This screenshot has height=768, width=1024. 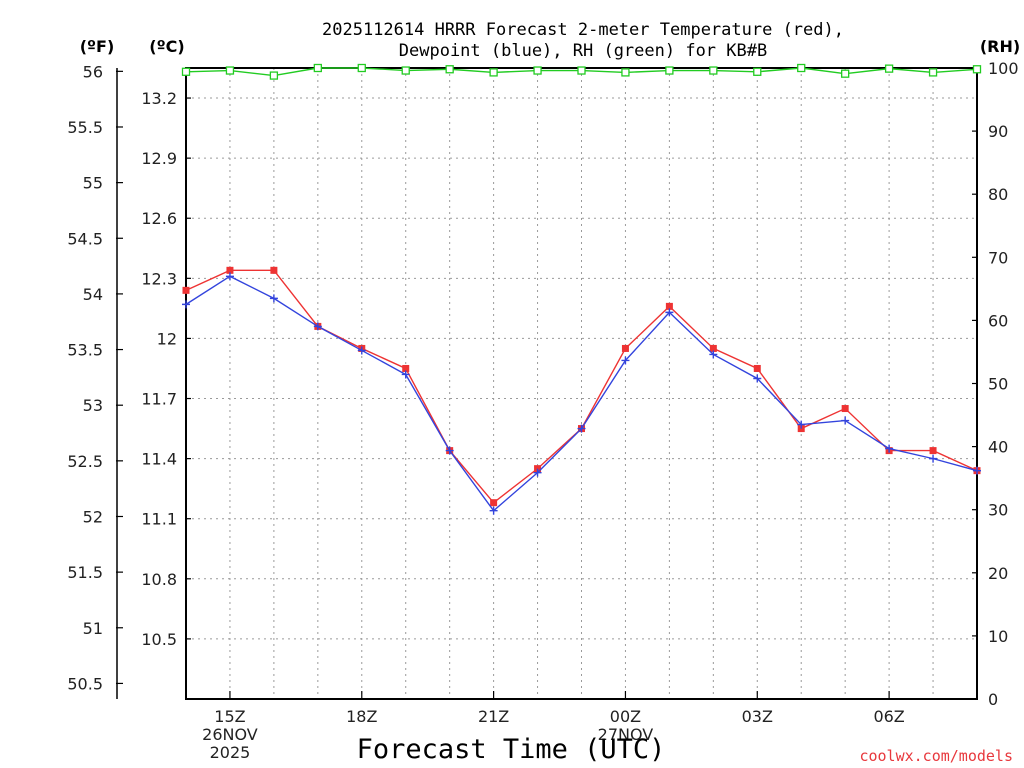 I want to click on x-axis-tick-label: 15Z, so click(x=229, y=716).